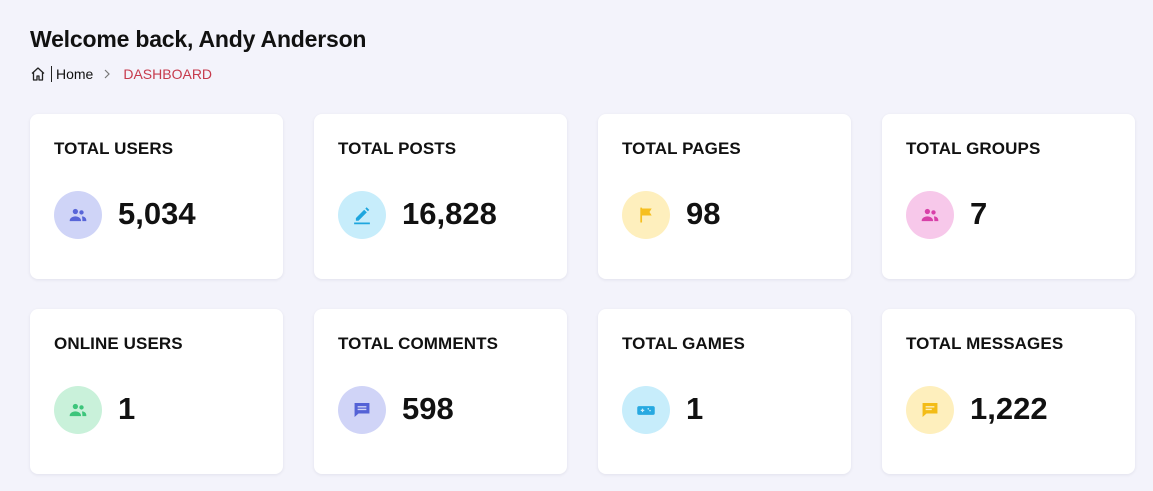 This screenshot has height=491, width=1153. I want to click on stat-value: 98, so click(703, 213).